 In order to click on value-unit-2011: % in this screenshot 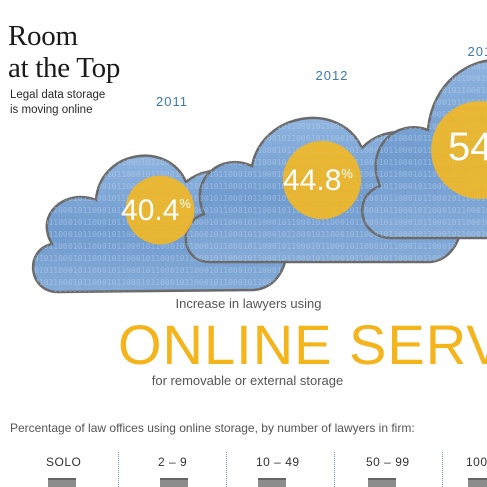, I will do `click(185, 203)`.